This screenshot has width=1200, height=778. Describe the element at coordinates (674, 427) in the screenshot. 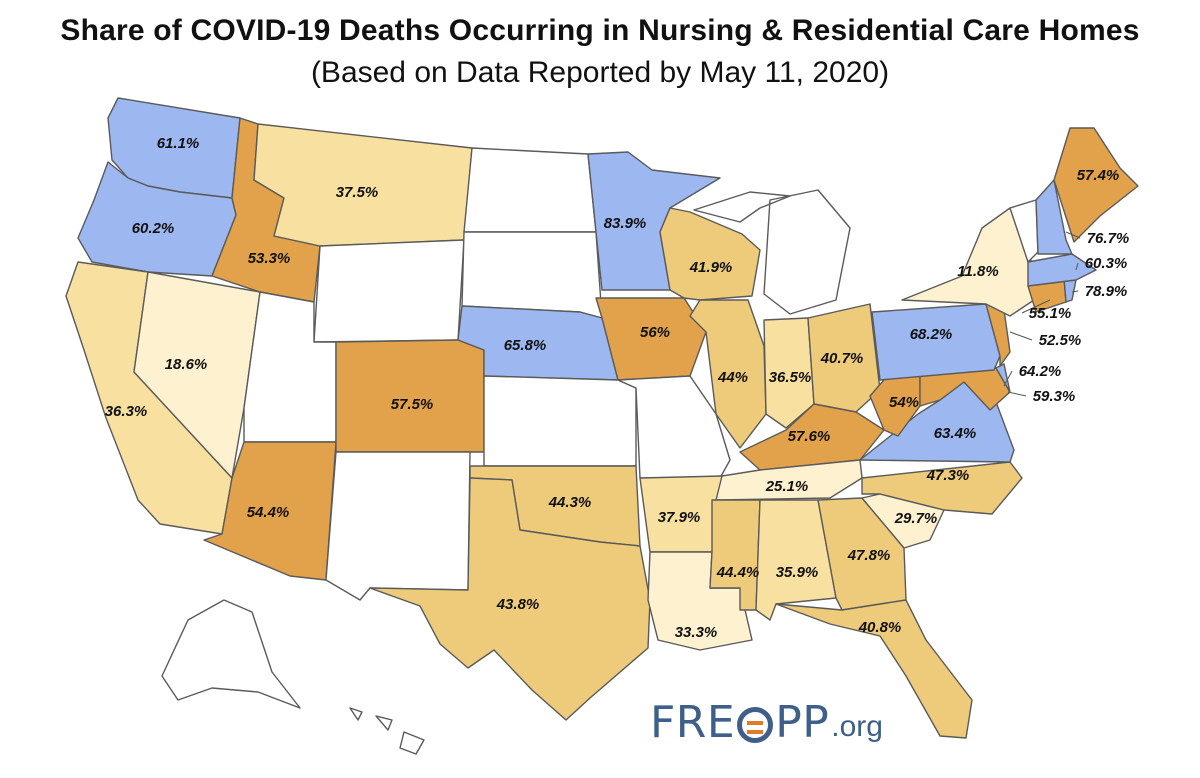

I see `state-mo` at that location.